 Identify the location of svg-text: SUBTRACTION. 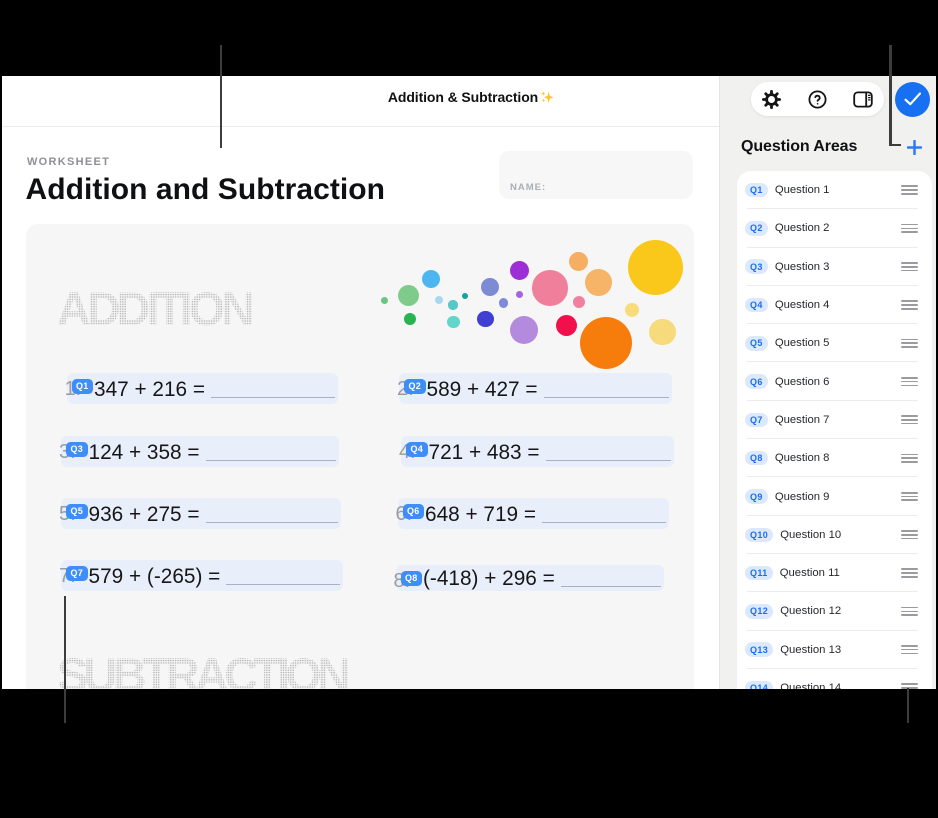
(204, 669).